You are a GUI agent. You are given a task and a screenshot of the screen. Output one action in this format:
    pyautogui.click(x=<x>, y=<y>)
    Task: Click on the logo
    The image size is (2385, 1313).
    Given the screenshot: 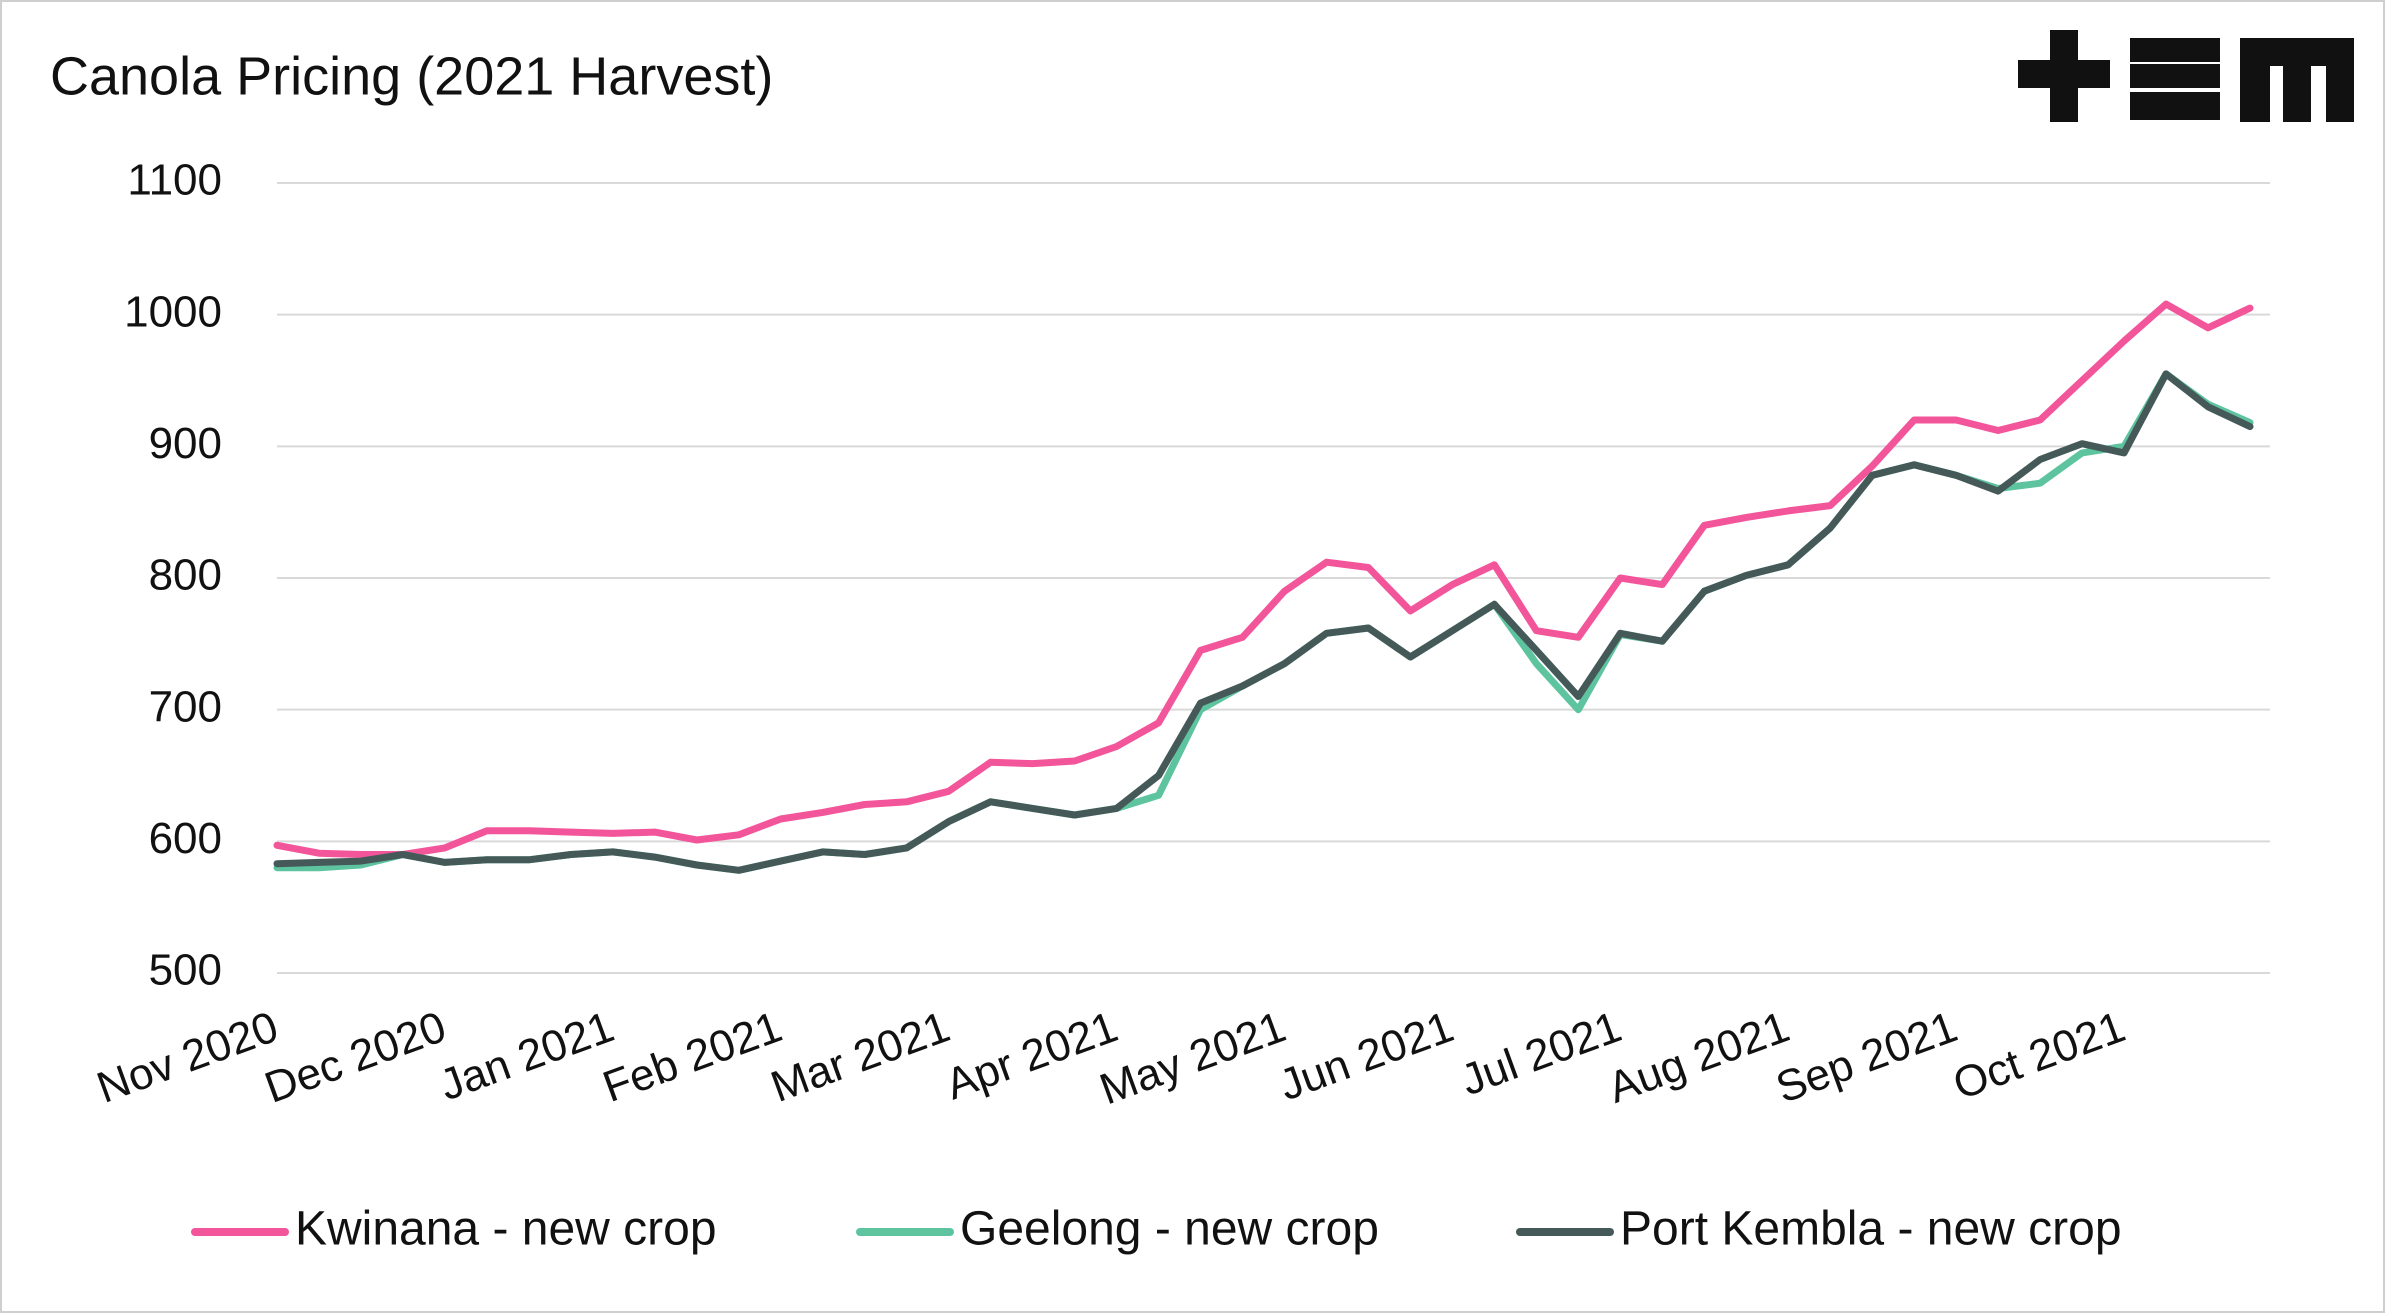 What is the action you would take?
    pyautogui.click(x=2186, y=76)
    